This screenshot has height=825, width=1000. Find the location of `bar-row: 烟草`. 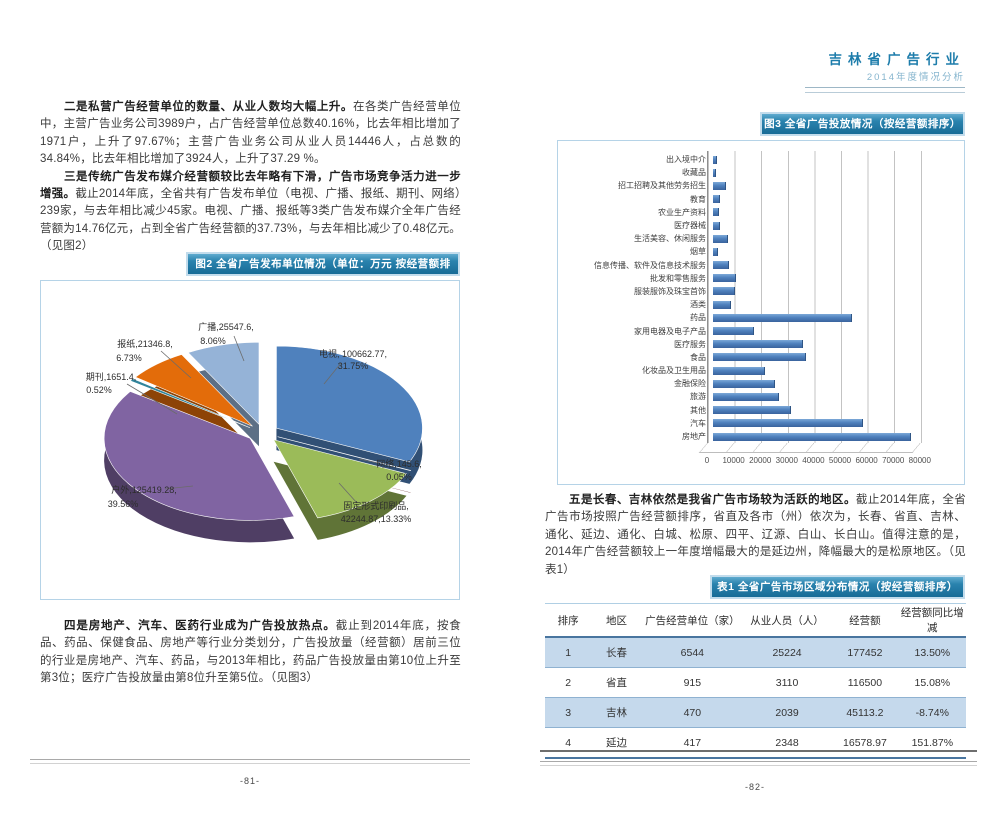

bar-row: 烟草 is located at coordinates (761, 251).